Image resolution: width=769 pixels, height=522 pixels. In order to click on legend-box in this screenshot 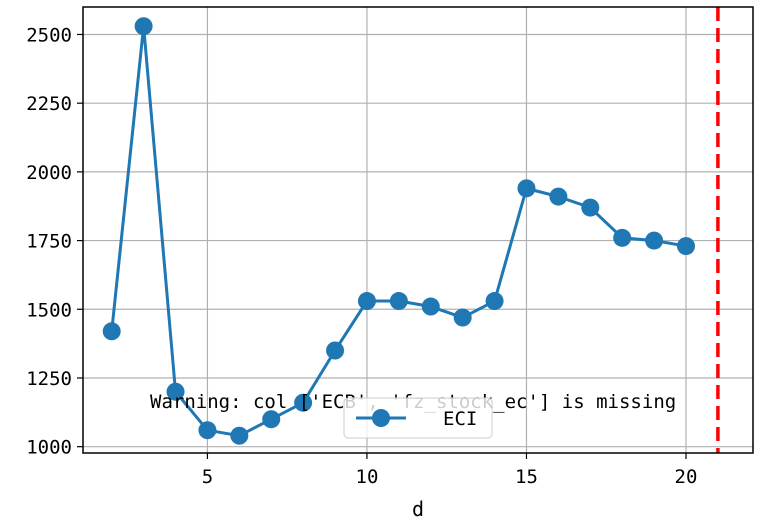, I will do `click(418, 418)`.